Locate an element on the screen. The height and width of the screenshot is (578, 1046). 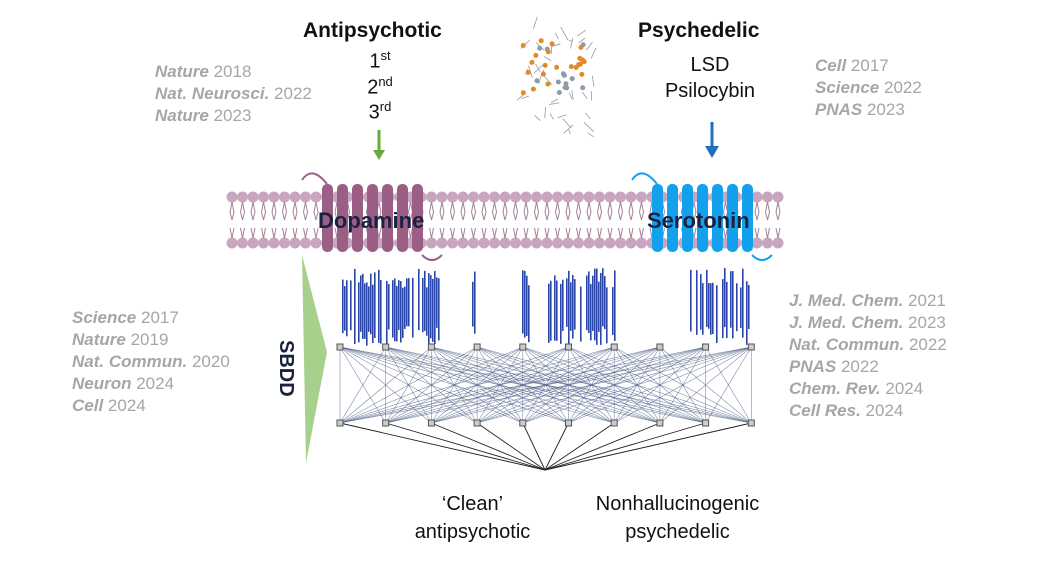
reference: Science 2017 is located at coordinates (151, 318).